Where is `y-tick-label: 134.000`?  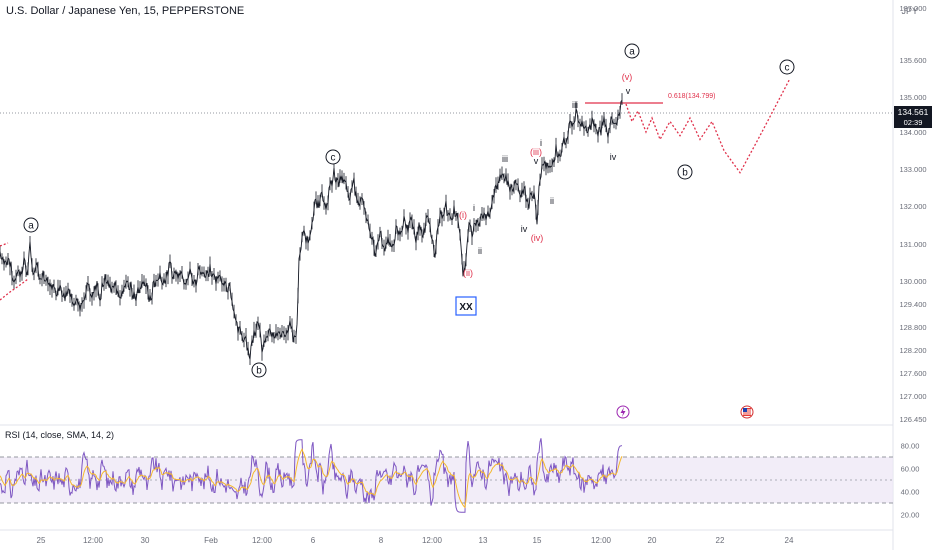
y-tick-label: 134.000 is located at coordinates (912, 132).